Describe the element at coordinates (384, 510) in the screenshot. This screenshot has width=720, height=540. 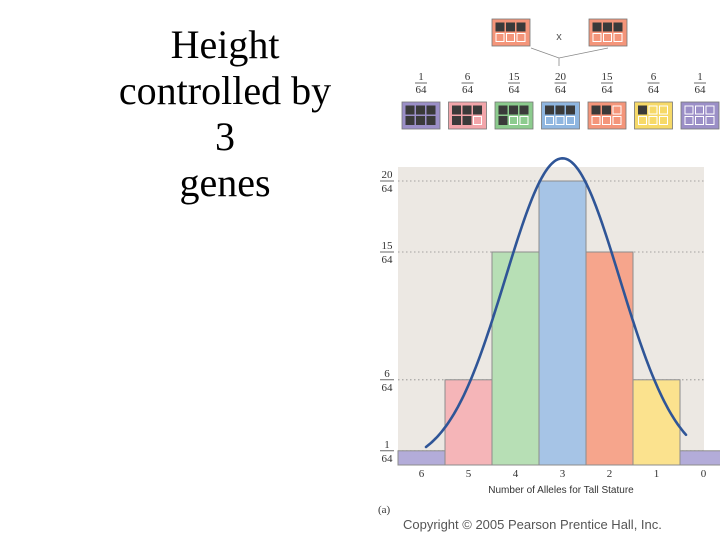
I see `panel-label: (a)` at that location.